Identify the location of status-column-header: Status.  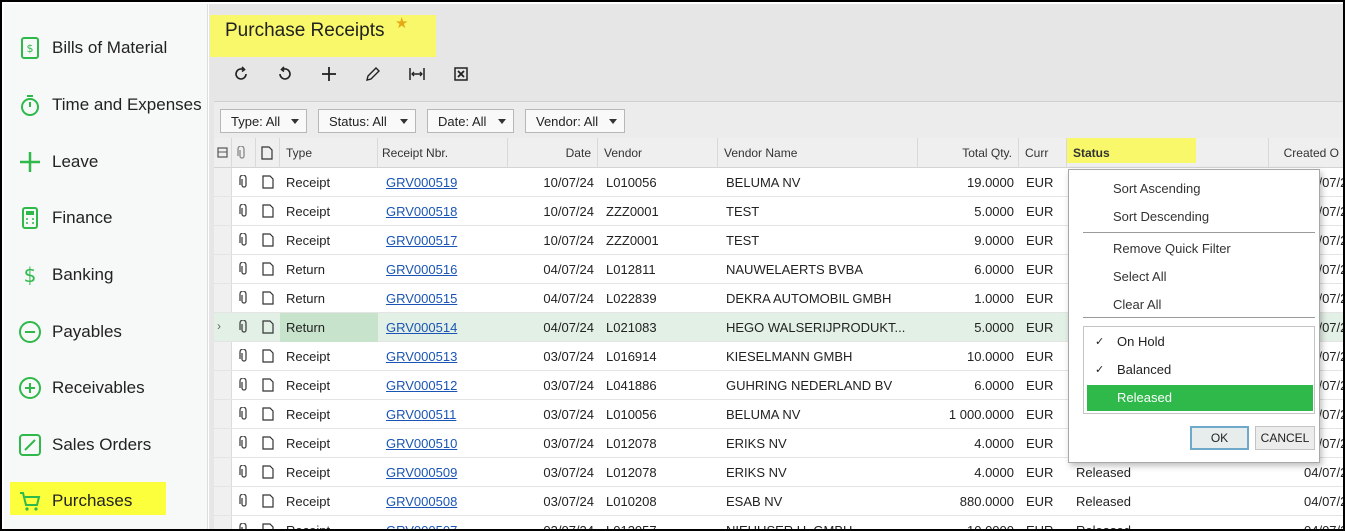
(1168, 153).